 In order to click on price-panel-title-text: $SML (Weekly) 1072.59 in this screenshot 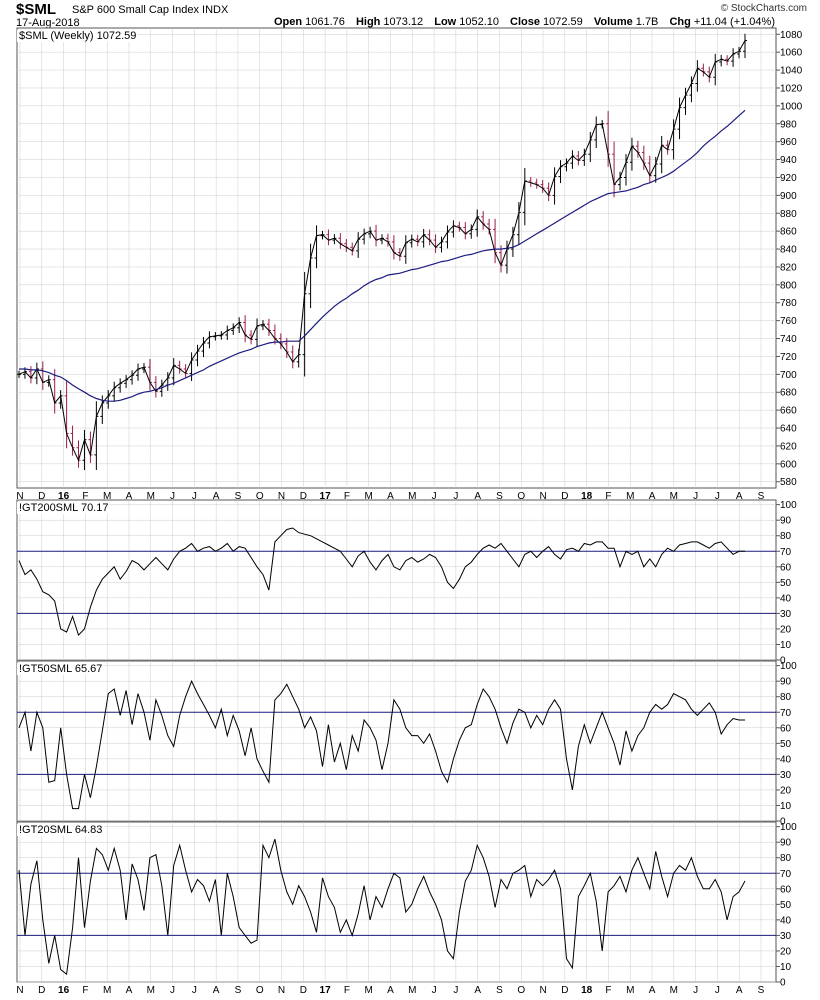, I will do `click(78, 36)`.